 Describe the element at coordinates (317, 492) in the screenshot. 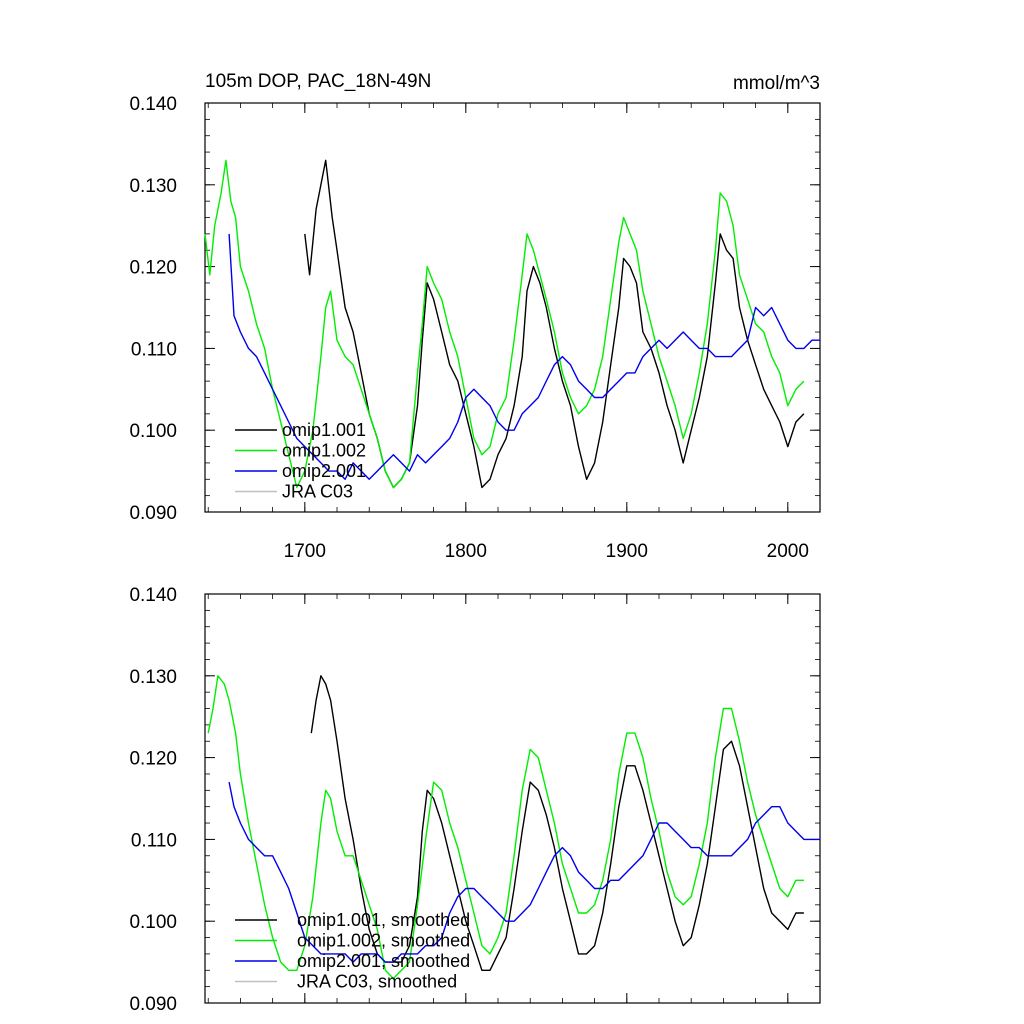

I see `legend-label: JRA C03` at that location.